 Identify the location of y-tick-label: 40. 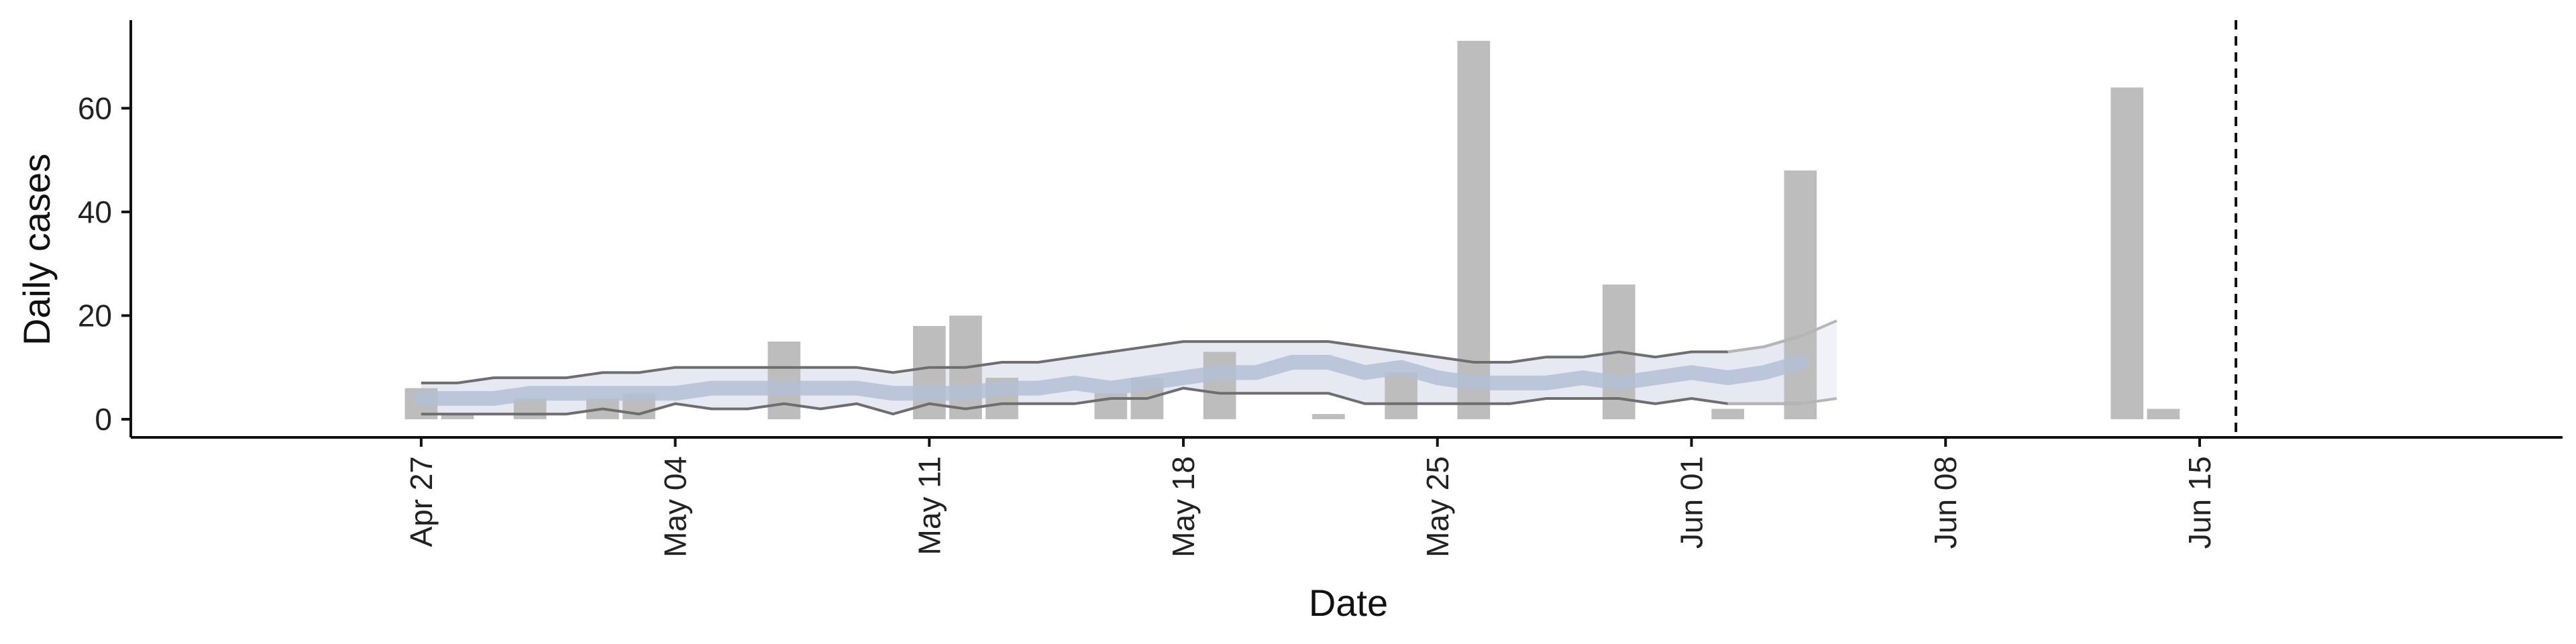
(95, 212).